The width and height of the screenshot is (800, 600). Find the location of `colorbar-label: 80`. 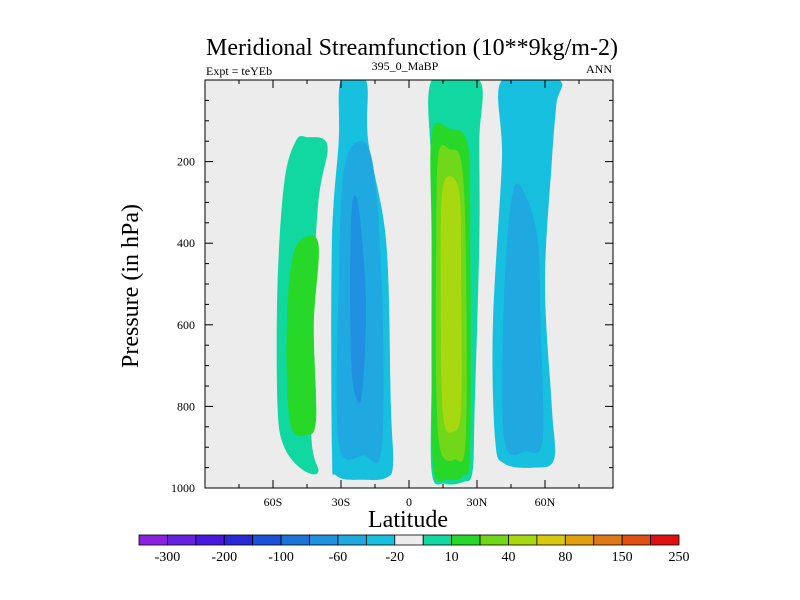

colorbar-label: 80 is located at coordinates (565, 557).